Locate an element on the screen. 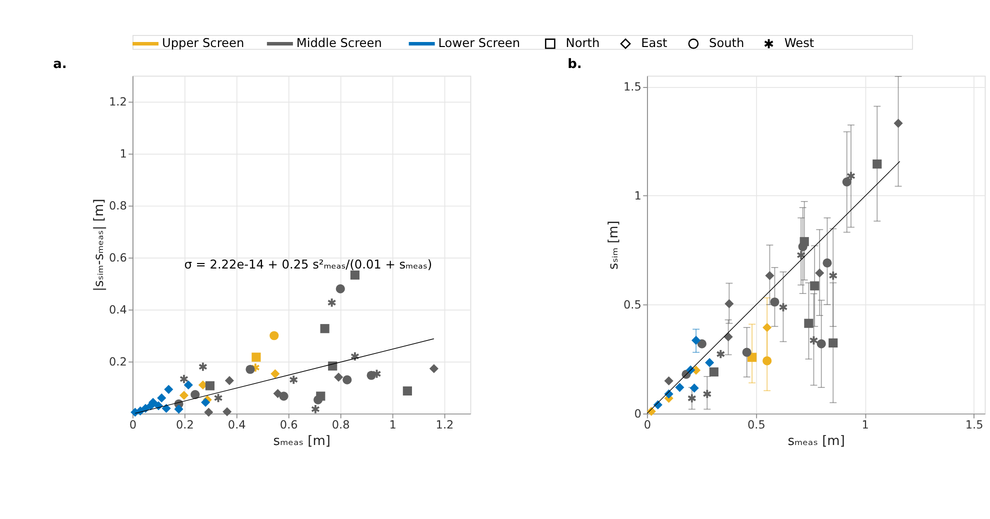 The width and height of the screenshot is (990, 519). y-tick-label: 1.5 is located at coordinates (632, 87).